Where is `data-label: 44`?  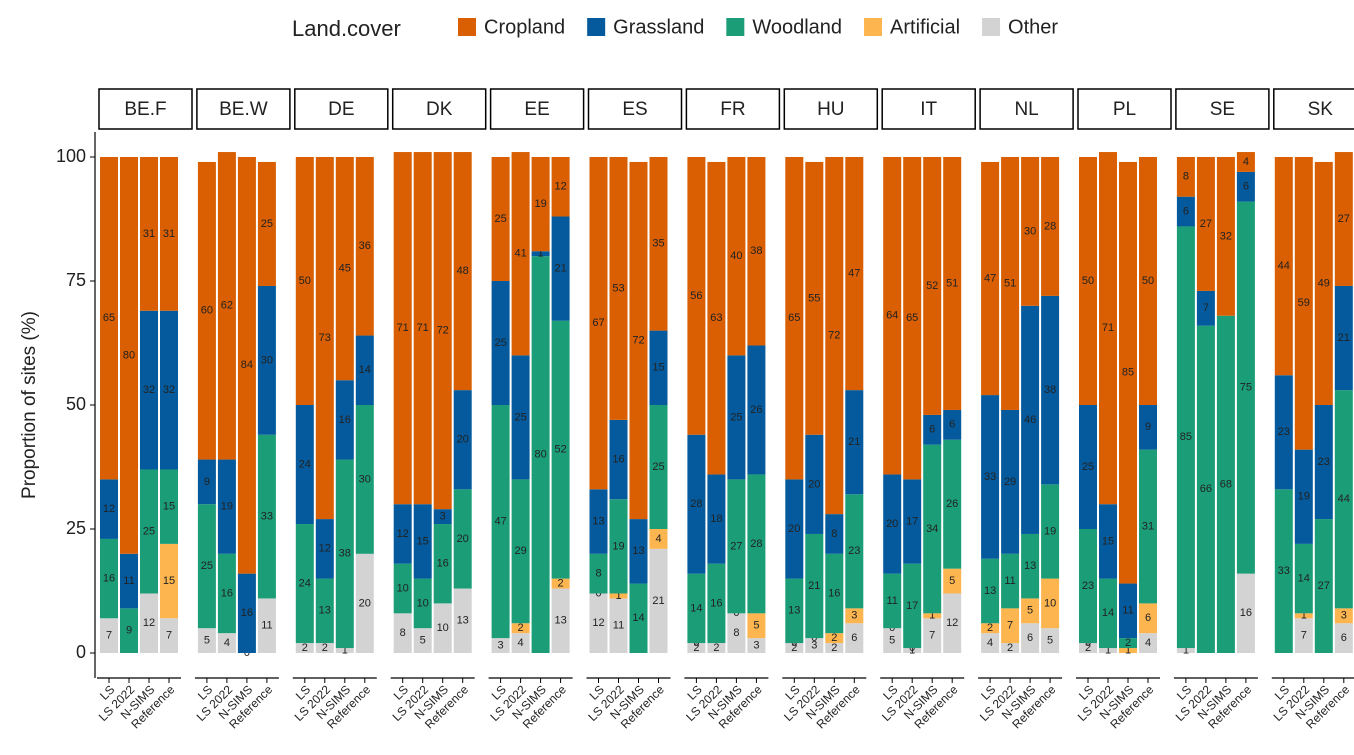 data-label: 44 is located at coordinates (1344, 499).